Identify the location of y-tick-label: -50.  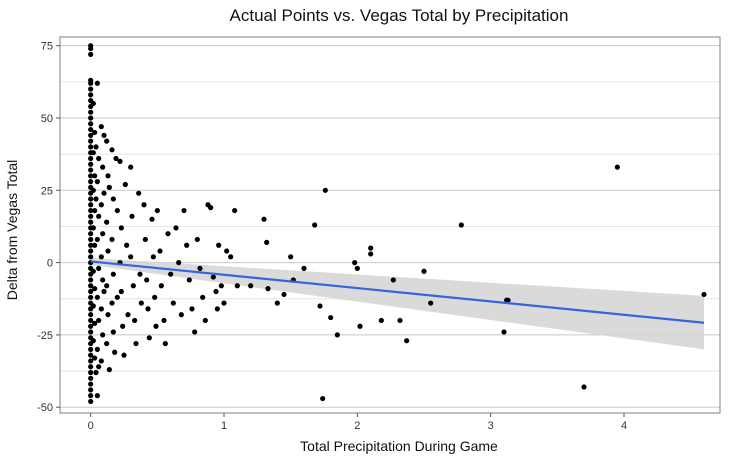
(45, 408).